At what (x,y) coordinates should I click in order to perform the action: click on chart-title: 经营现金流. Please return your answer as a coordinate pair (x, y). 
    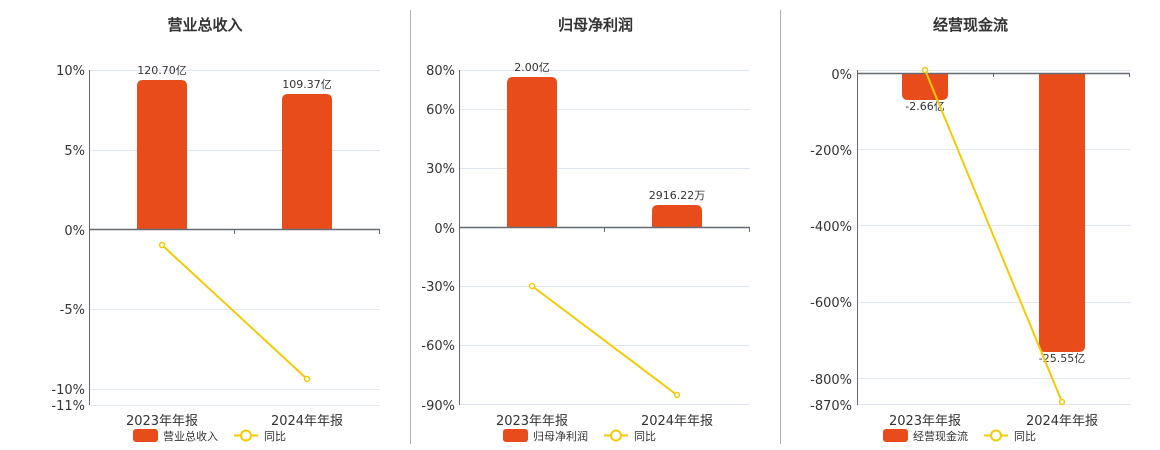
    Looking at the image, I should click on (970, 25).